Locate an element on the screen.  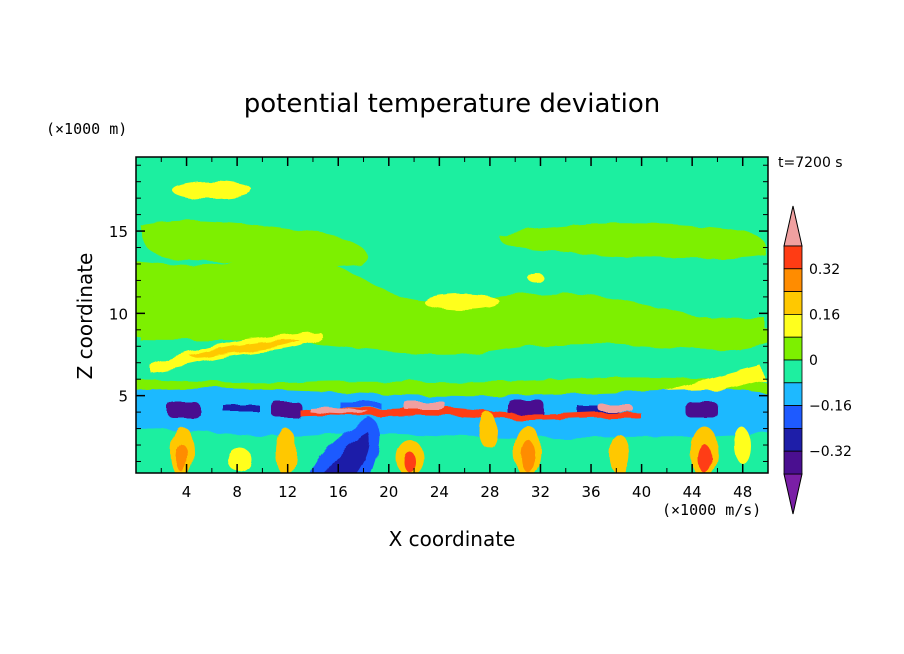
colorbar-tick-label: −0.32 is located at coordinates (830, 452).